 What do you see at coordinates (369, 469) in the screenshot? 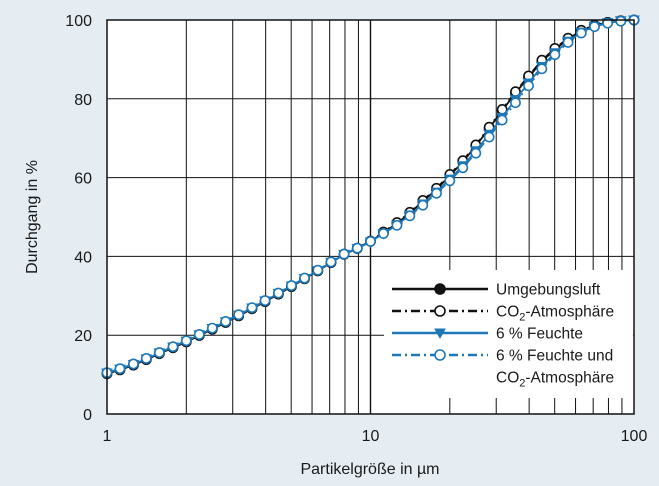
I see `x-axis-label: Partikelgröße in µm` at bounding box center [369, 469].